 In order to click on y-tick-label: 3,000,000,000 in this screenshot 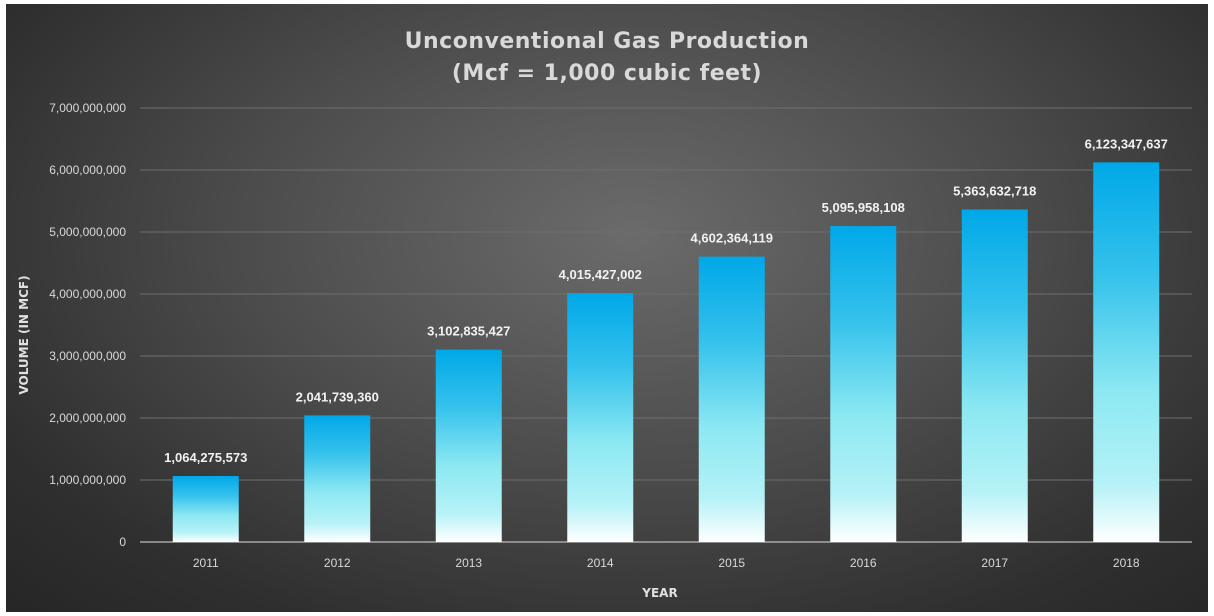, I will do `click(87, 356)`.